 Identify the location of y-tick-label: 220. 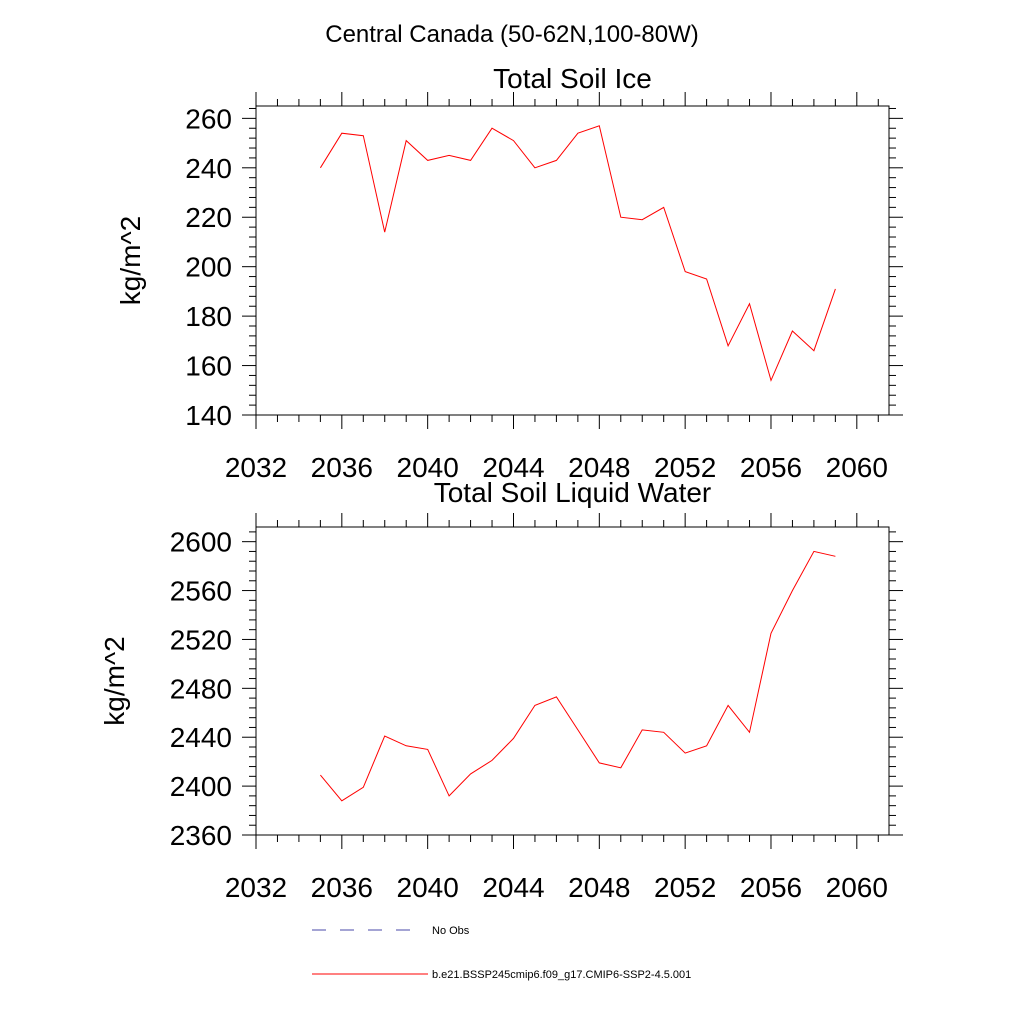
(208, 217).